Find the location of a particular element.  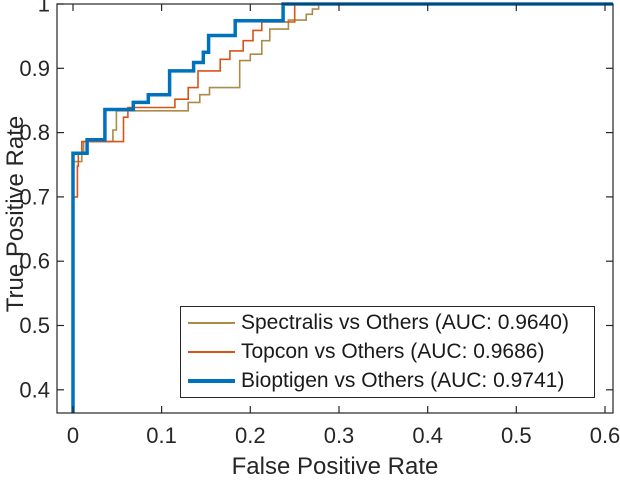

x-tick-label: 0.5 is located at coordinates (516, 435).